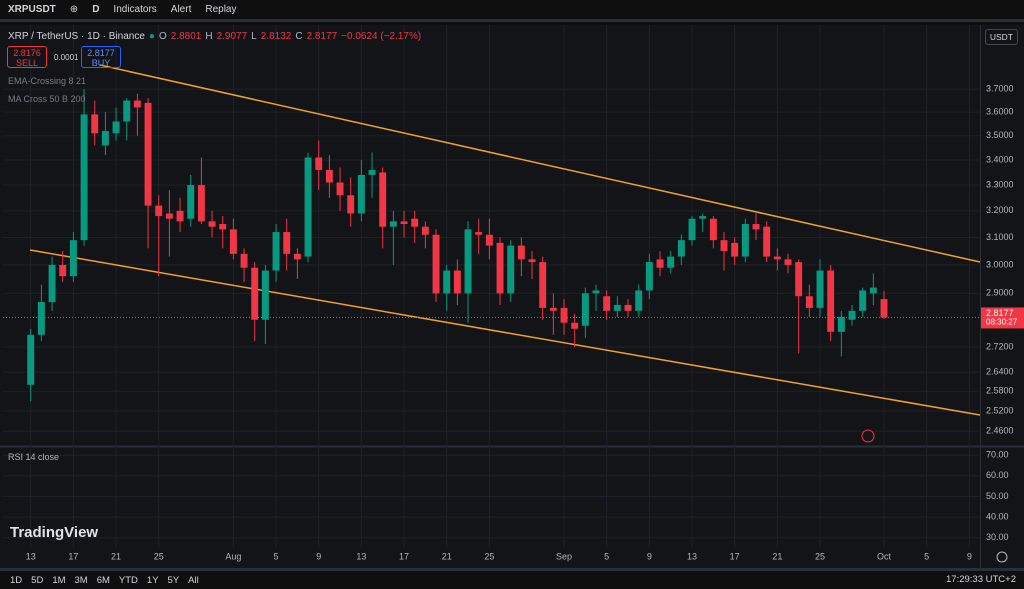 The image size is (1024, 589). Describe the element at coordinates (1000, 111) in the screenshot. I see `y-tick-label: 3.6000` at that location.